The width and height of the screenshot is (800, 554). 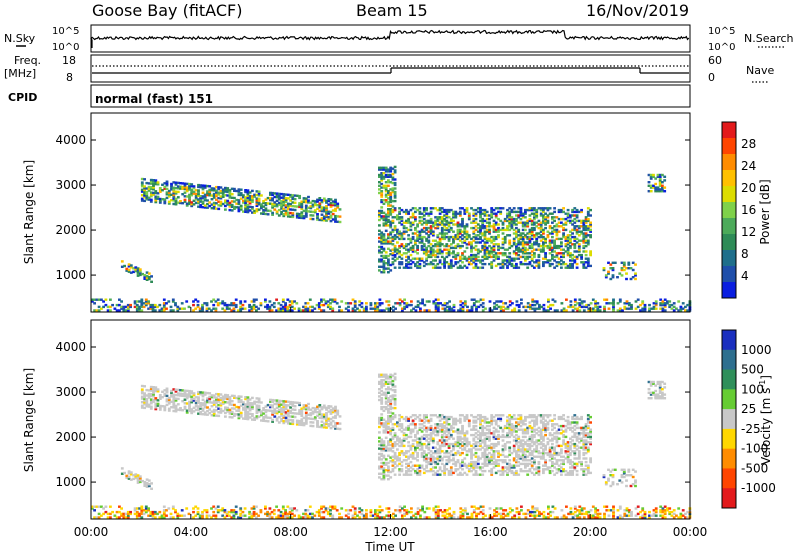 I want to click on power-cell-1989, so click(x=449, y=266).